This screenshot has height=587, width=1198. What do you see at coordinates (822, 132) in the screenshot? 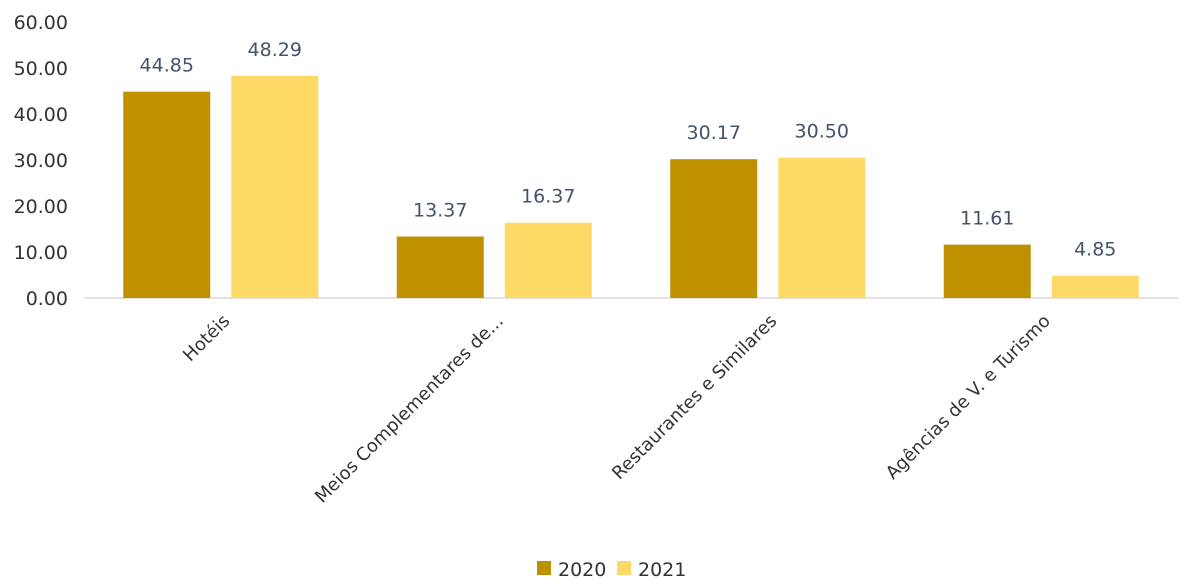
I see `data-label-2021: 30.50` at bounding box center [822, 132].